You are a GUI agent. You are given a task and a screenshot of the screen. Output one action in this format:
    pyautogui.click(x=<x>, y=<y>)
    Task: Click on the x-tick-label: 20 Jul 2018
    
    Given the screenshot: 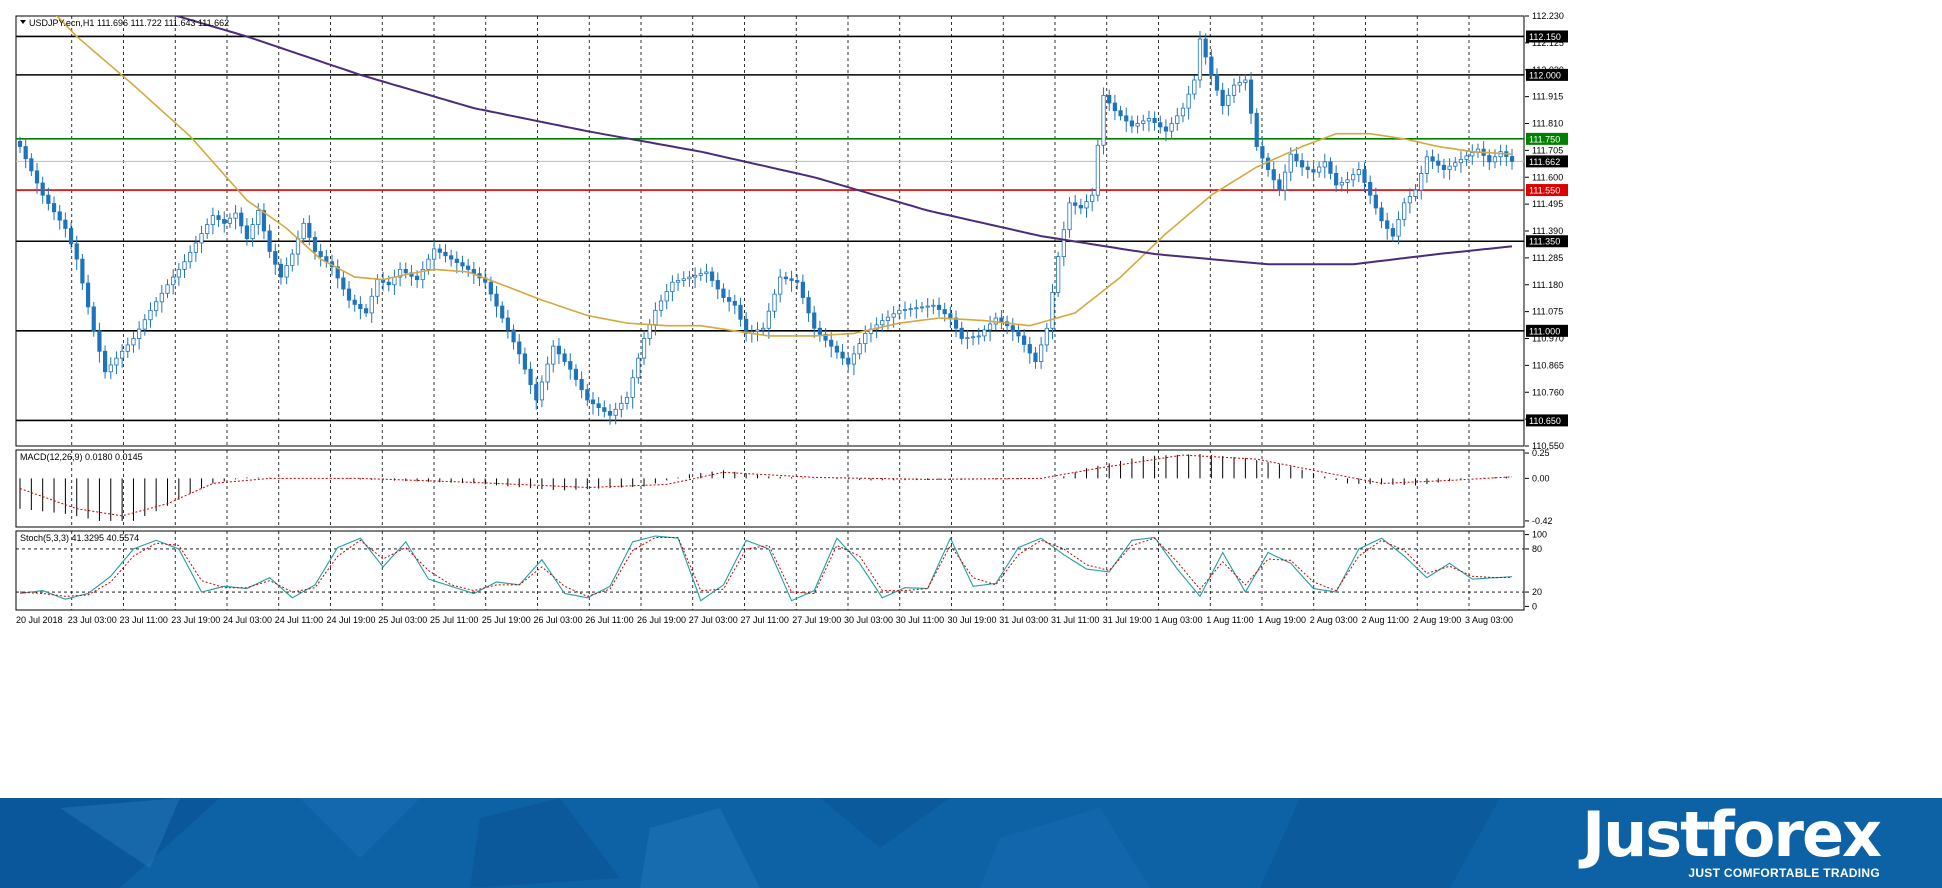 What is the action you would take?
    pyautogui.click(x=39, y=620)
    